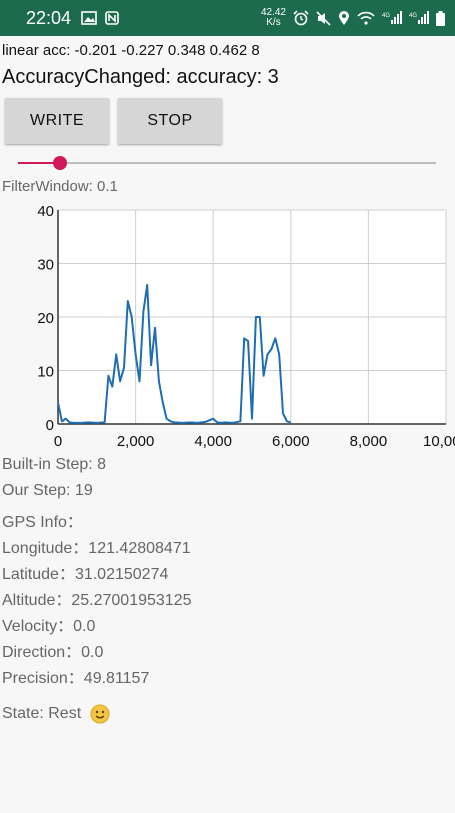 Image resolution: width=455 pixels, height=813 pixels. What do you see at coordinates (45, 372) in the screenshot?
I see `chart-y-tick-label: 10` at bounding box center [45, 372].